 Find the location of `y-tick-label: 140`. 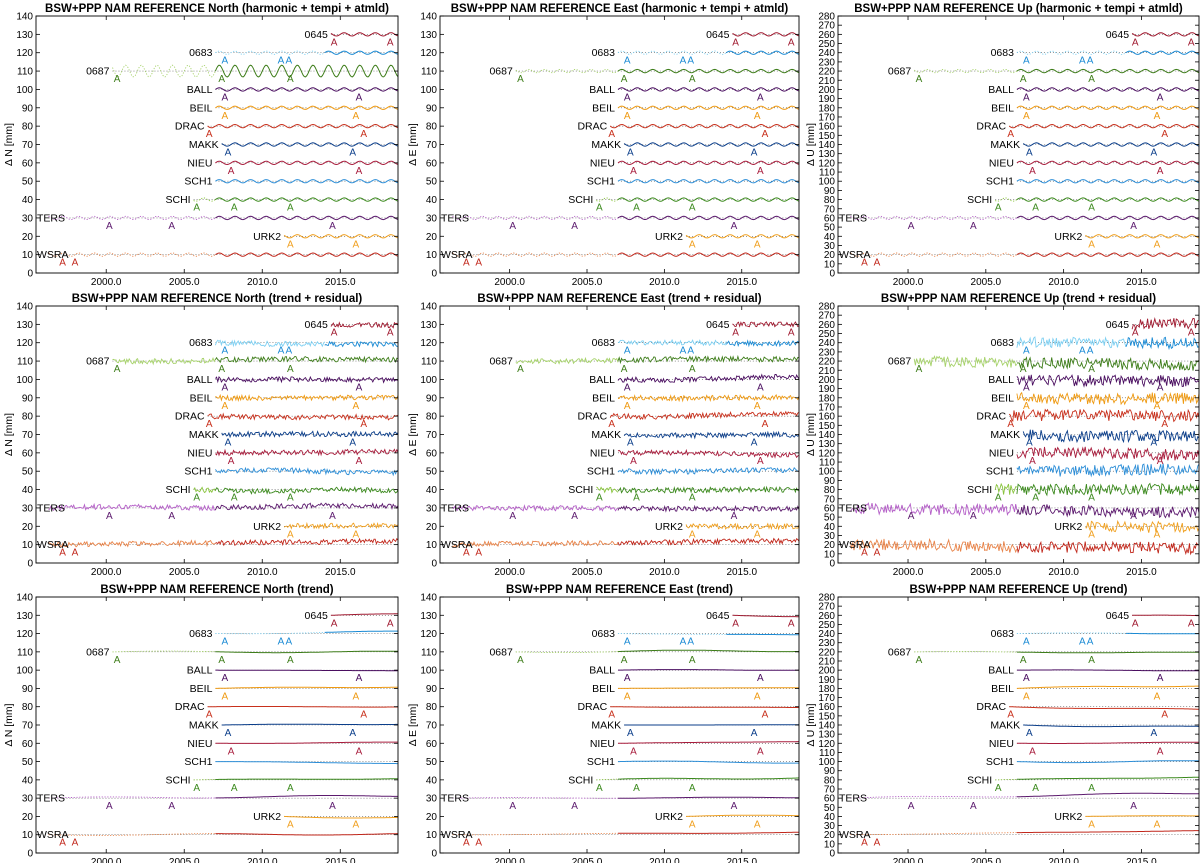

y-tick-label: 140 is located at coordinates (24, 598).